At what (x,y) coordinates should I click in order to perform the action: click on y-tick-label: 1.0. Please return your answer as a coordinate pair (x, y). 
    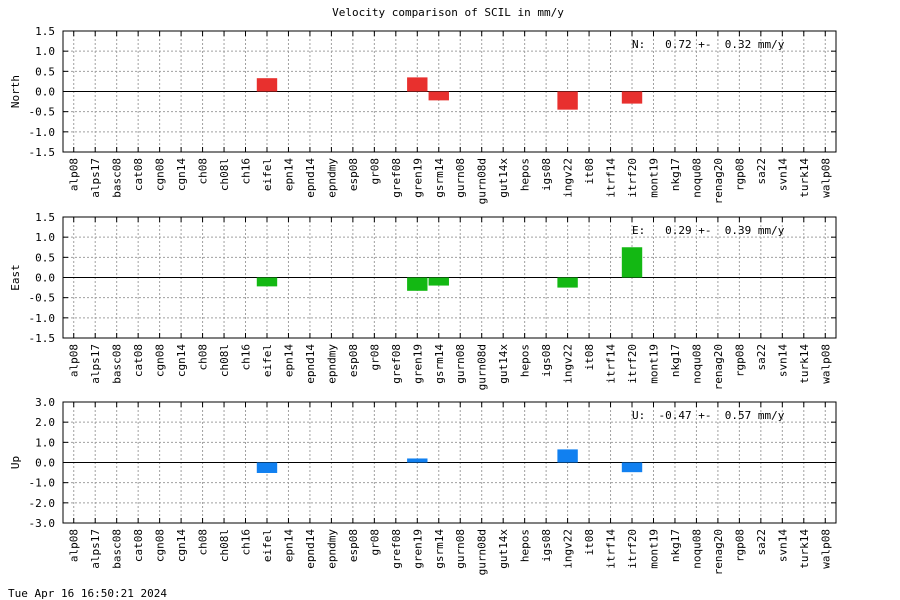
    Looking at the image, I should click on (45, 237).